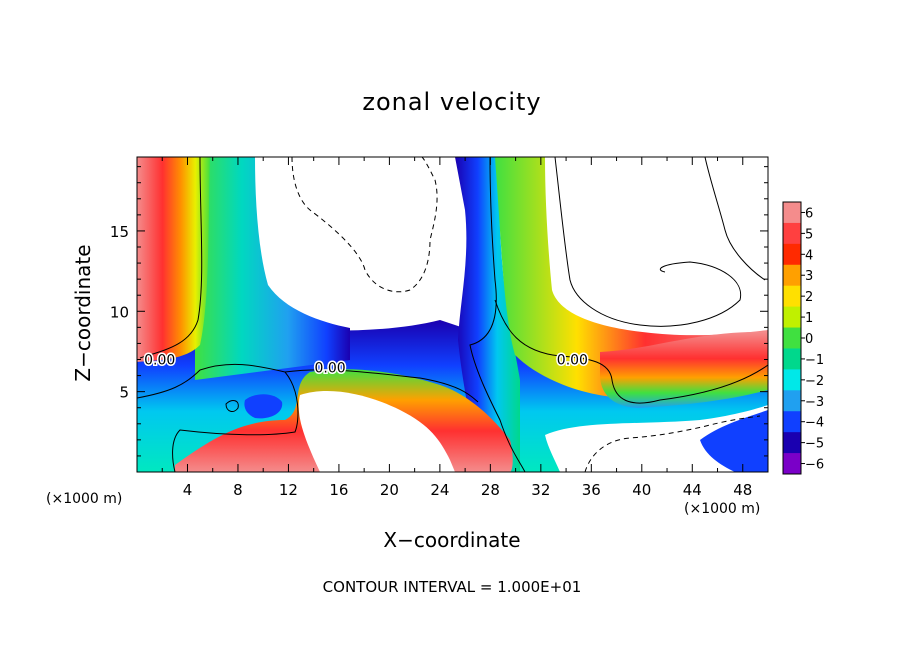 The width and height of the screenshot is (904, 654). I want to click on x-tick-label: 24, so click(439, 490).